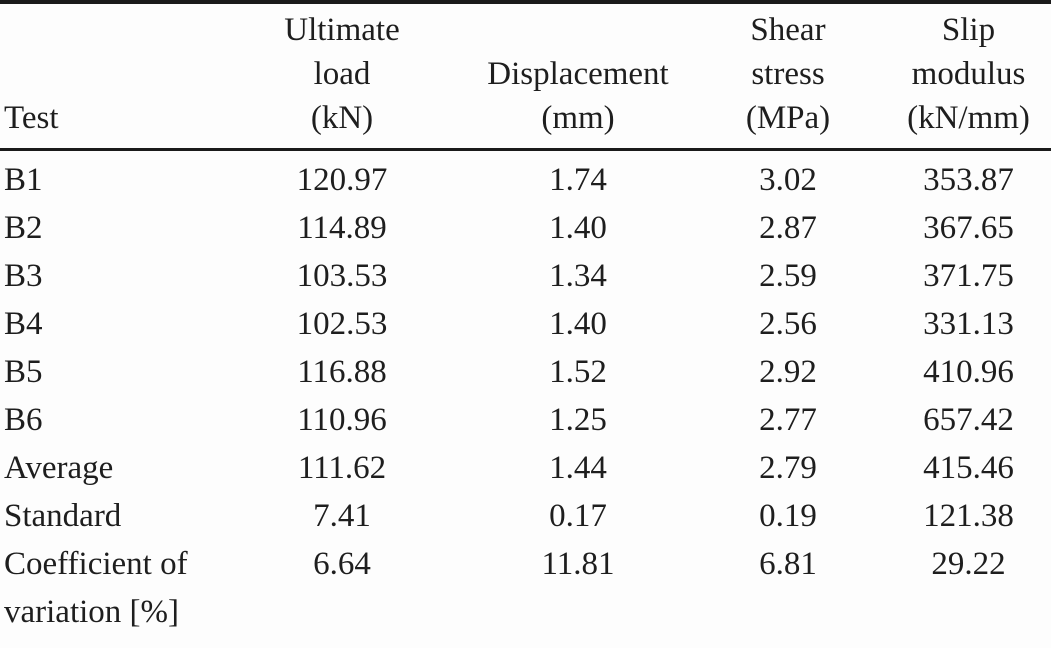 Image resolution: width=1051 pixels, height=648 pixels. What do you see at coordinates (788, 180) in the screenshot?
I see `cell-shear-stress: 3.02` at bounding box center [788, 180].